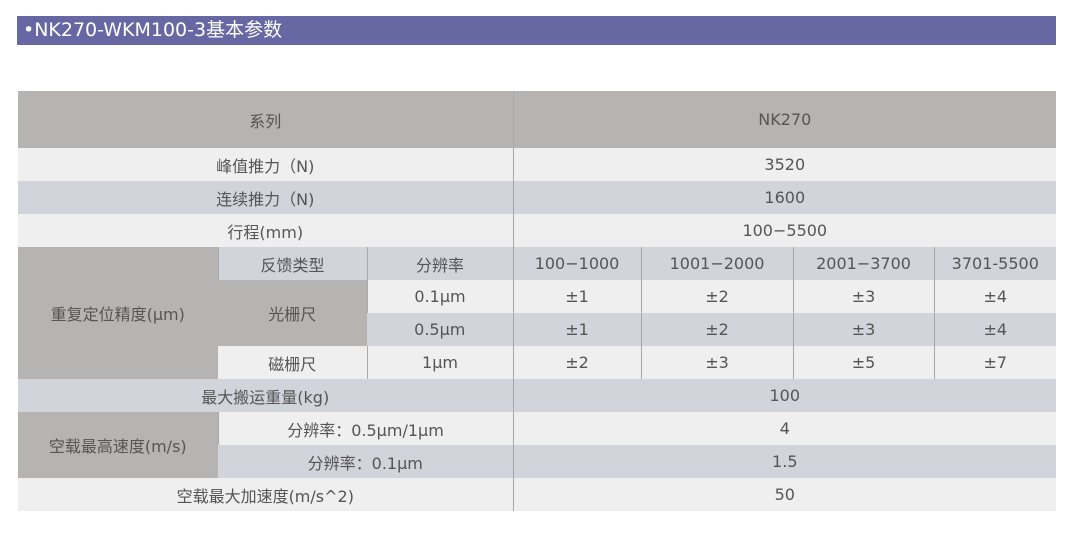 Image resolution: width=1079 pixels, height=547 pixels. I want to click on value-cell: ±7, so click(995, 362).